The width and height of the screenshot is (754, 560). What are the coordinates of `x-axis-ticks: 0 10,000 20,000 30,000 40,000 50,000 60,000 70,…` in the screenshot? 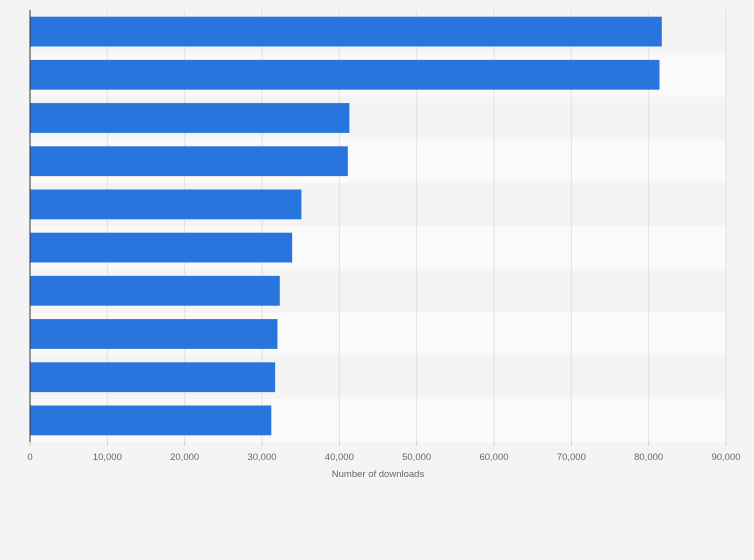 It's located at (384, 452).